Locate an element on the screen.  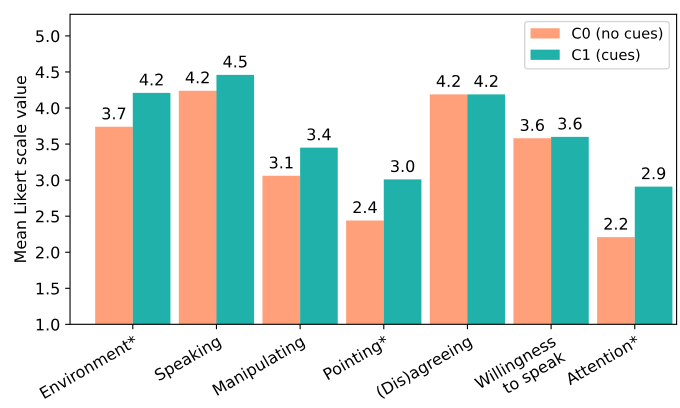
data-label: 2.2 is located at coordinates (616, 224).